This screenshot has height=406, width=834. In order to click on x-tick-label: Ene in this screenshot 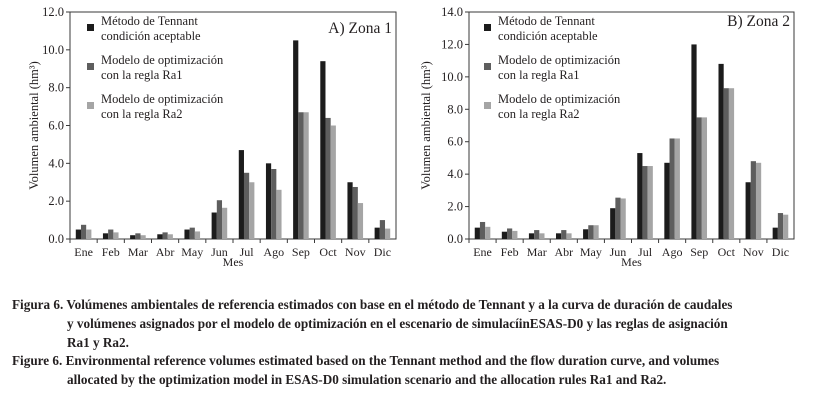, I will do `click(83, 252)`.